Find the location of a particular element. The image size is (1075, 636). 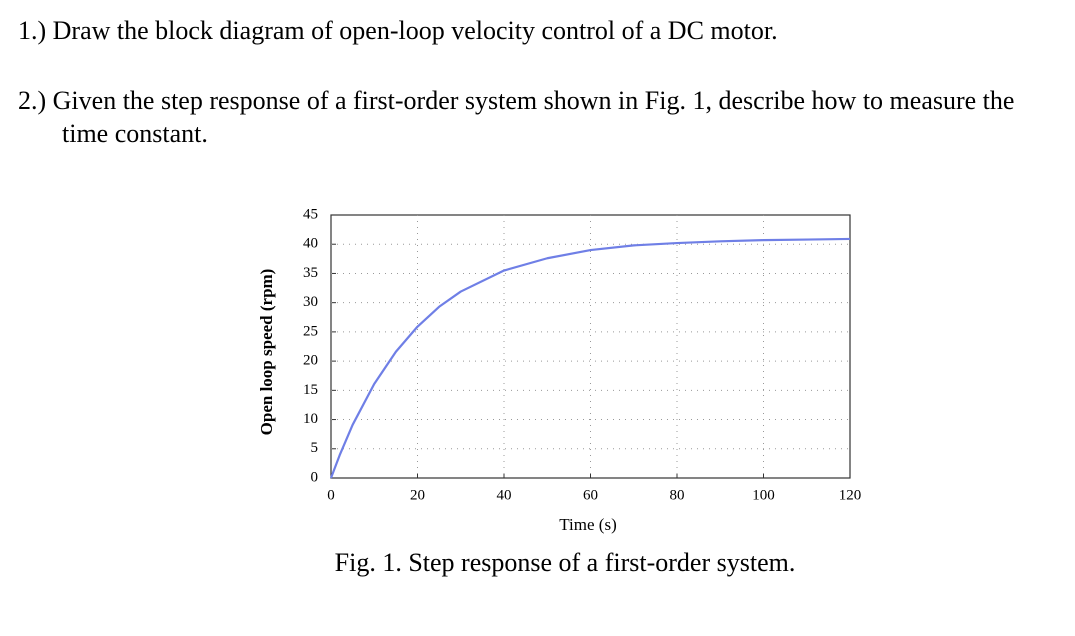

x-tick-label: 20 is located at coordinates (417, 495).